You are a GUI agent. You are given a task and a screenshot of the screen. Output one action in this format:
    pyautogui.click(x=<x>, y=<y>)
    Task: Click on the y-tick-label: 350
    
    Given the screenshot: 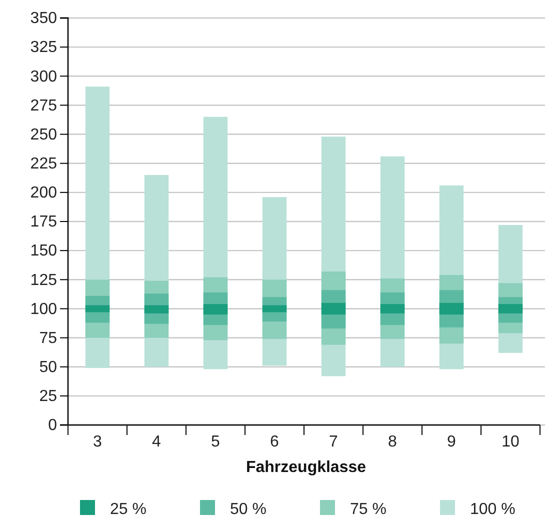 What is the action you would take?
    pyautogui.click(x=44, y=19)
    